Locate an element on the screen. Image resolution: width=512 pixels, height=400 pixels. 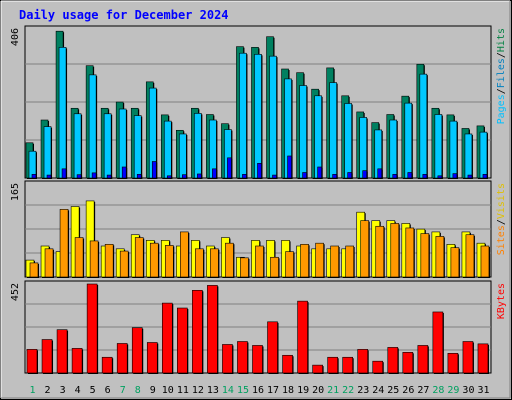
x-tick-label: 11 is located at coordinates (183, 390).